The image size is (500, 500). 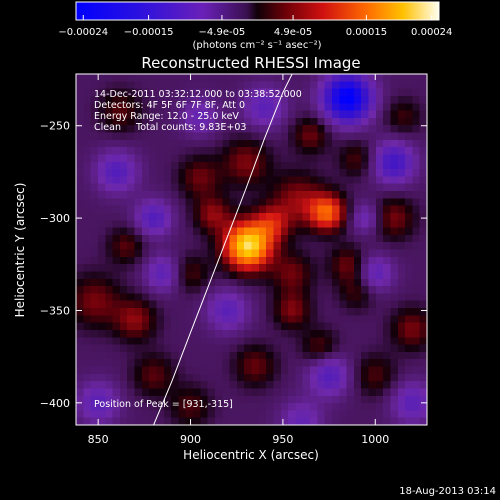 What do you see at coordinates (55, 218) in the screenshot?
I see `y-tick-label: −300` at bounding box center [55, 218].